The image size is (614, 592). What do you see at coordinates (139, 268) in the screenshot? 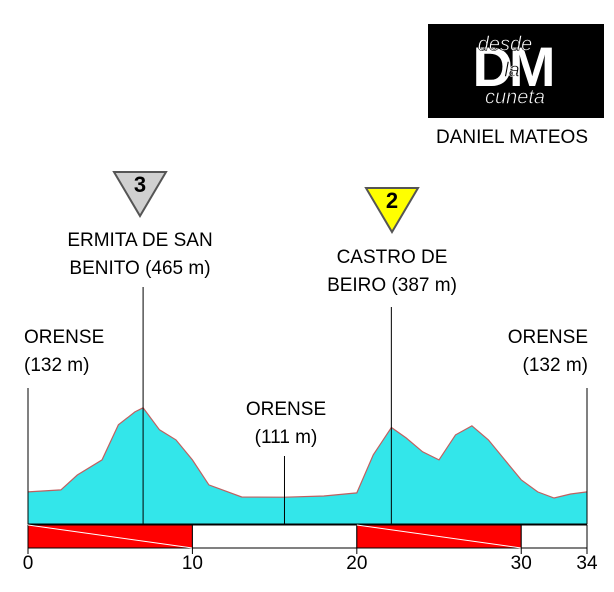
I see `place-label: BENITO (465 m)` at bounding box center [139, 268].